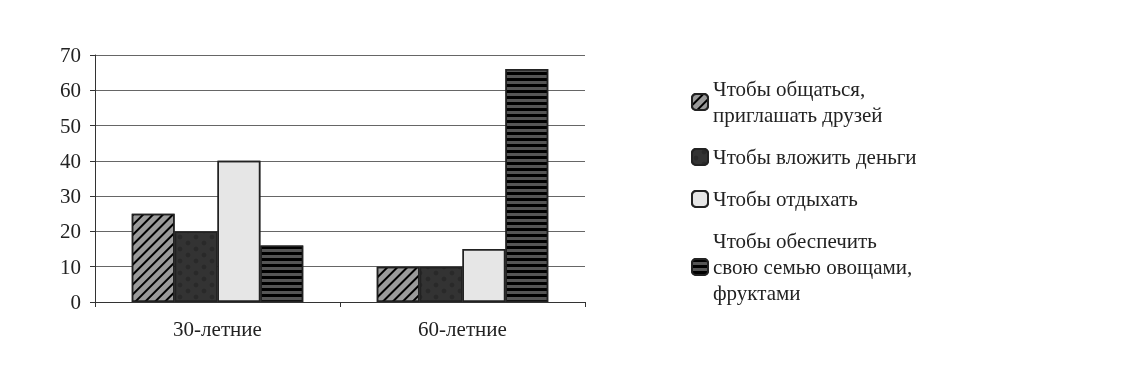 The height and width of the screenshot is (382, 1128). Describe the element at coordinates (815, 267) in the screenshot. I see `legend-label: Чтобы обеспечить свою семью овощами, фруктами` at that location.